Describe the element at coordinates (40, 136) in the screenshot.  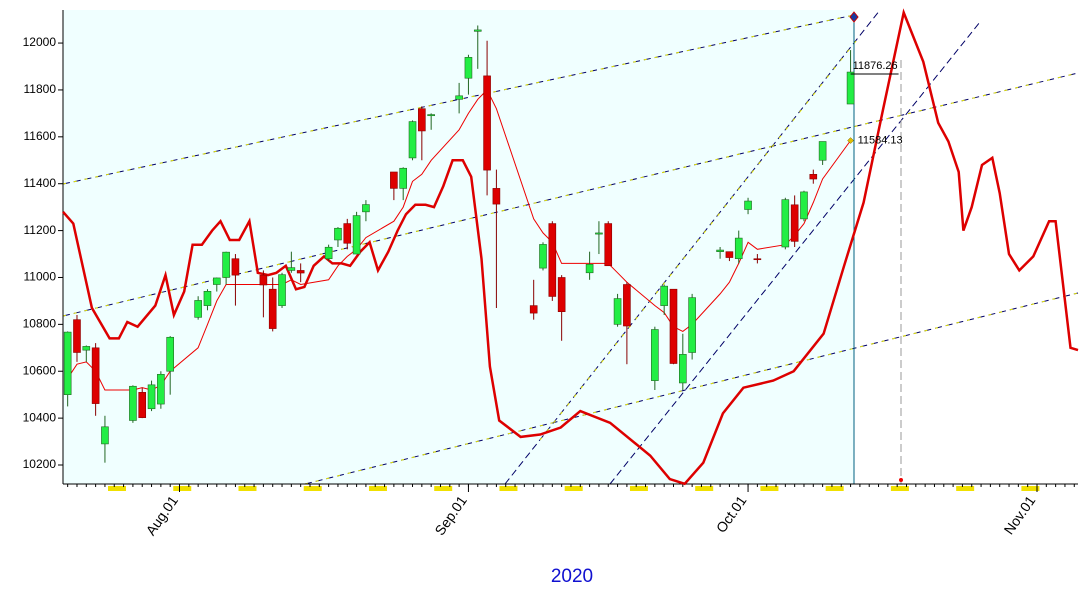
I see `y-tick-label: 11600` at that location.